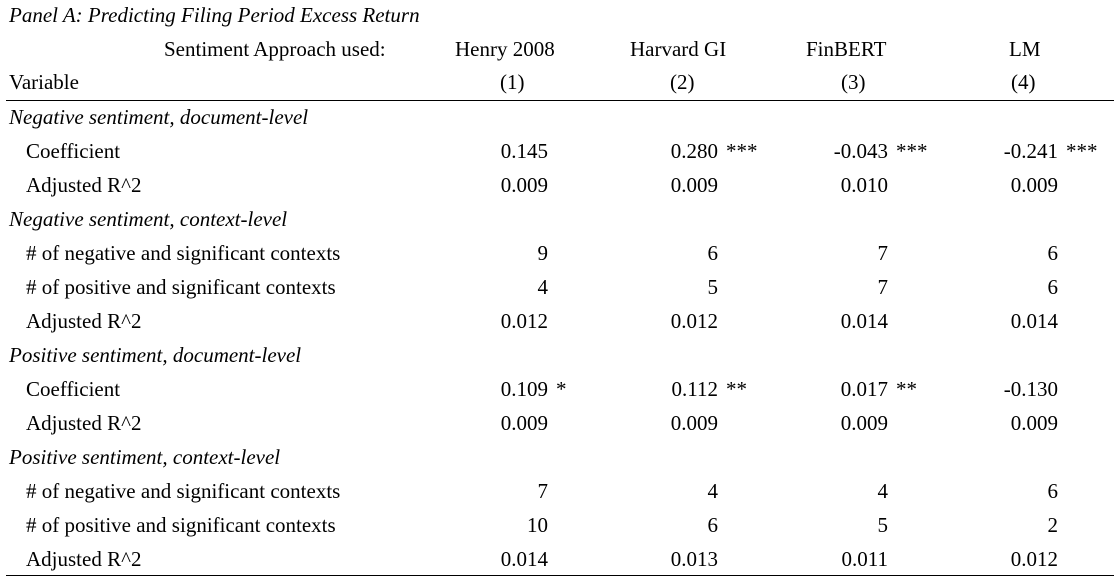 This screenshot has height=580, width=1118. What do you see at coordinates (1023, 82) in the screenshot?
I see `column-4-number: (4)` at bounding box center [1023, 82].